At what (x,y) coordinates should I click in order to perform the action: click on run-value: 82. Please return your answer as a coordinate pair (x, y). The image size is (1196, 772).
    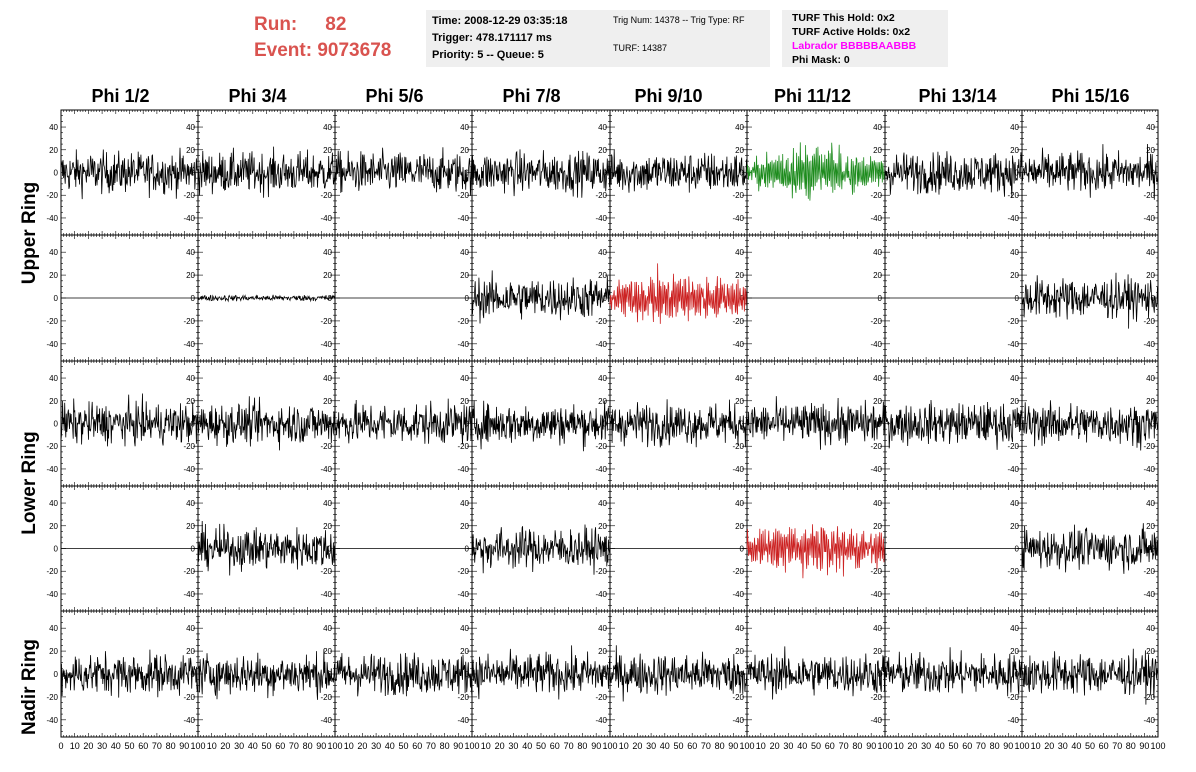
    Looking at the image, I should click on (336, 24).